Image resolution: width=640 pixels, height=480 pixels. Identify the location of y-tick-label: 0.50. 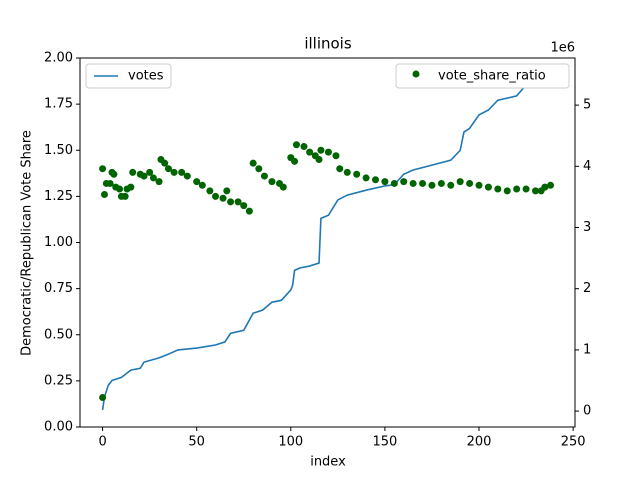
(58, 334).